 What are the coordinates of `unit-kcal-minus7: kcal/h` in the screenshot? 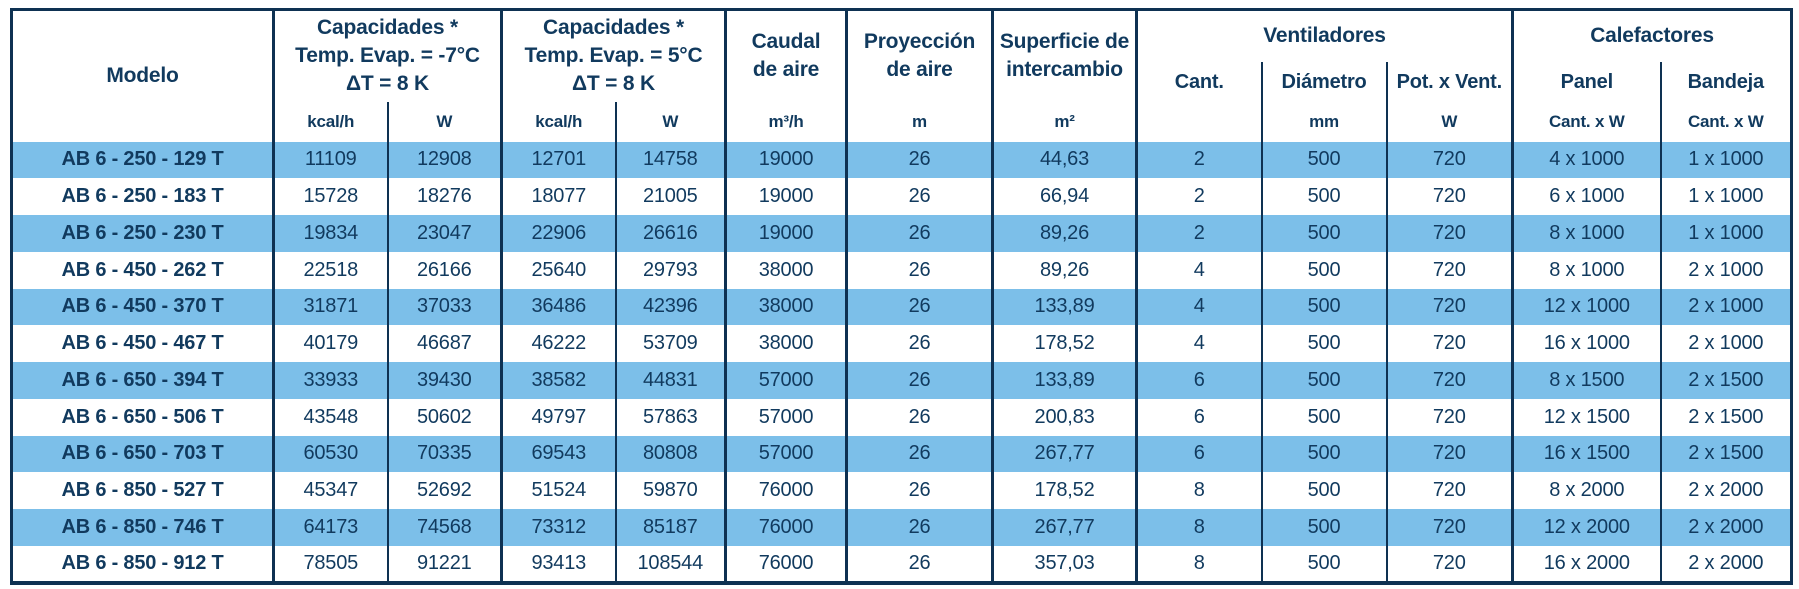 It's located at (331, 121).